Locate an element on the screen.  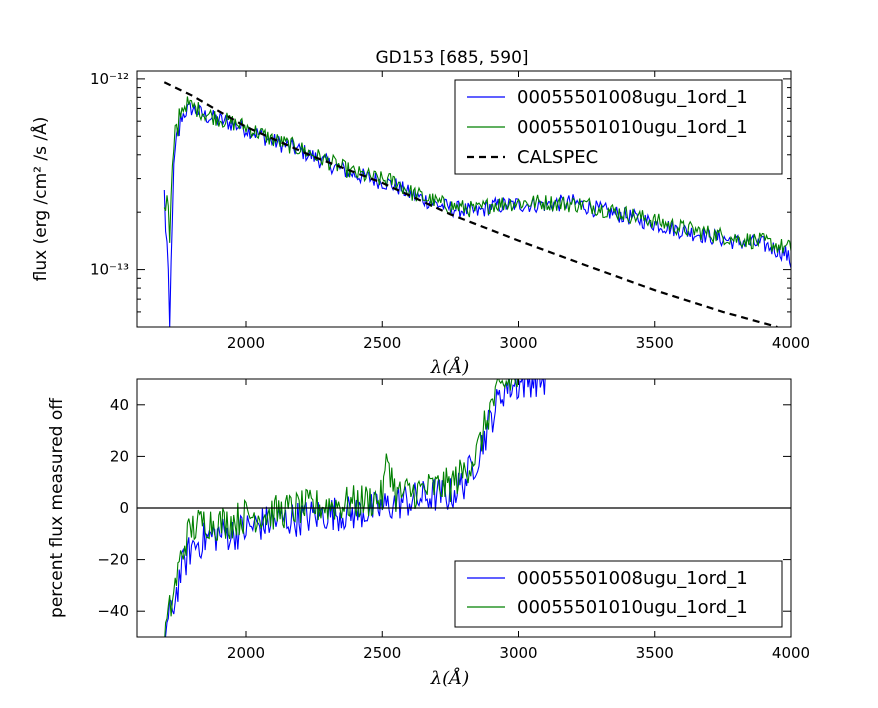
bottom-y-tick-label-4: 40 is located at coordinates (119, 405).